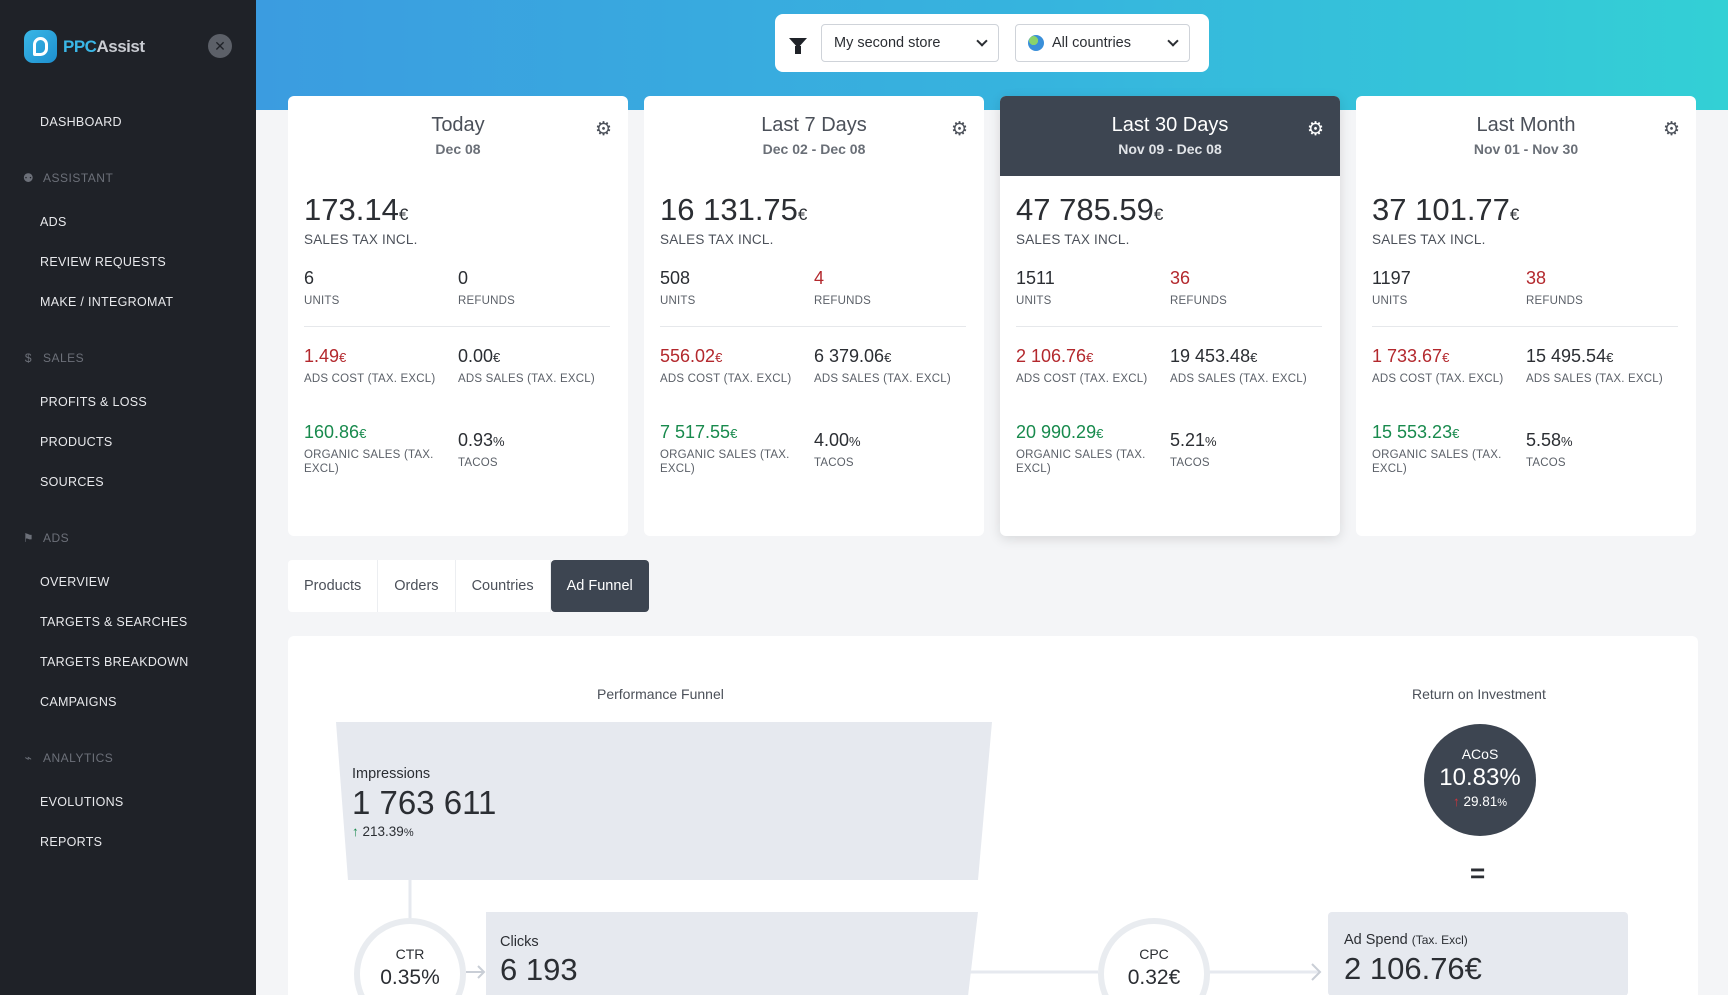 This screenshot has width=1732, height=995. What do you see at coordinates (1446, 209) in the screenshot?
I see `sales-value: 37 101.77€` at bounding box center [1446, 209].